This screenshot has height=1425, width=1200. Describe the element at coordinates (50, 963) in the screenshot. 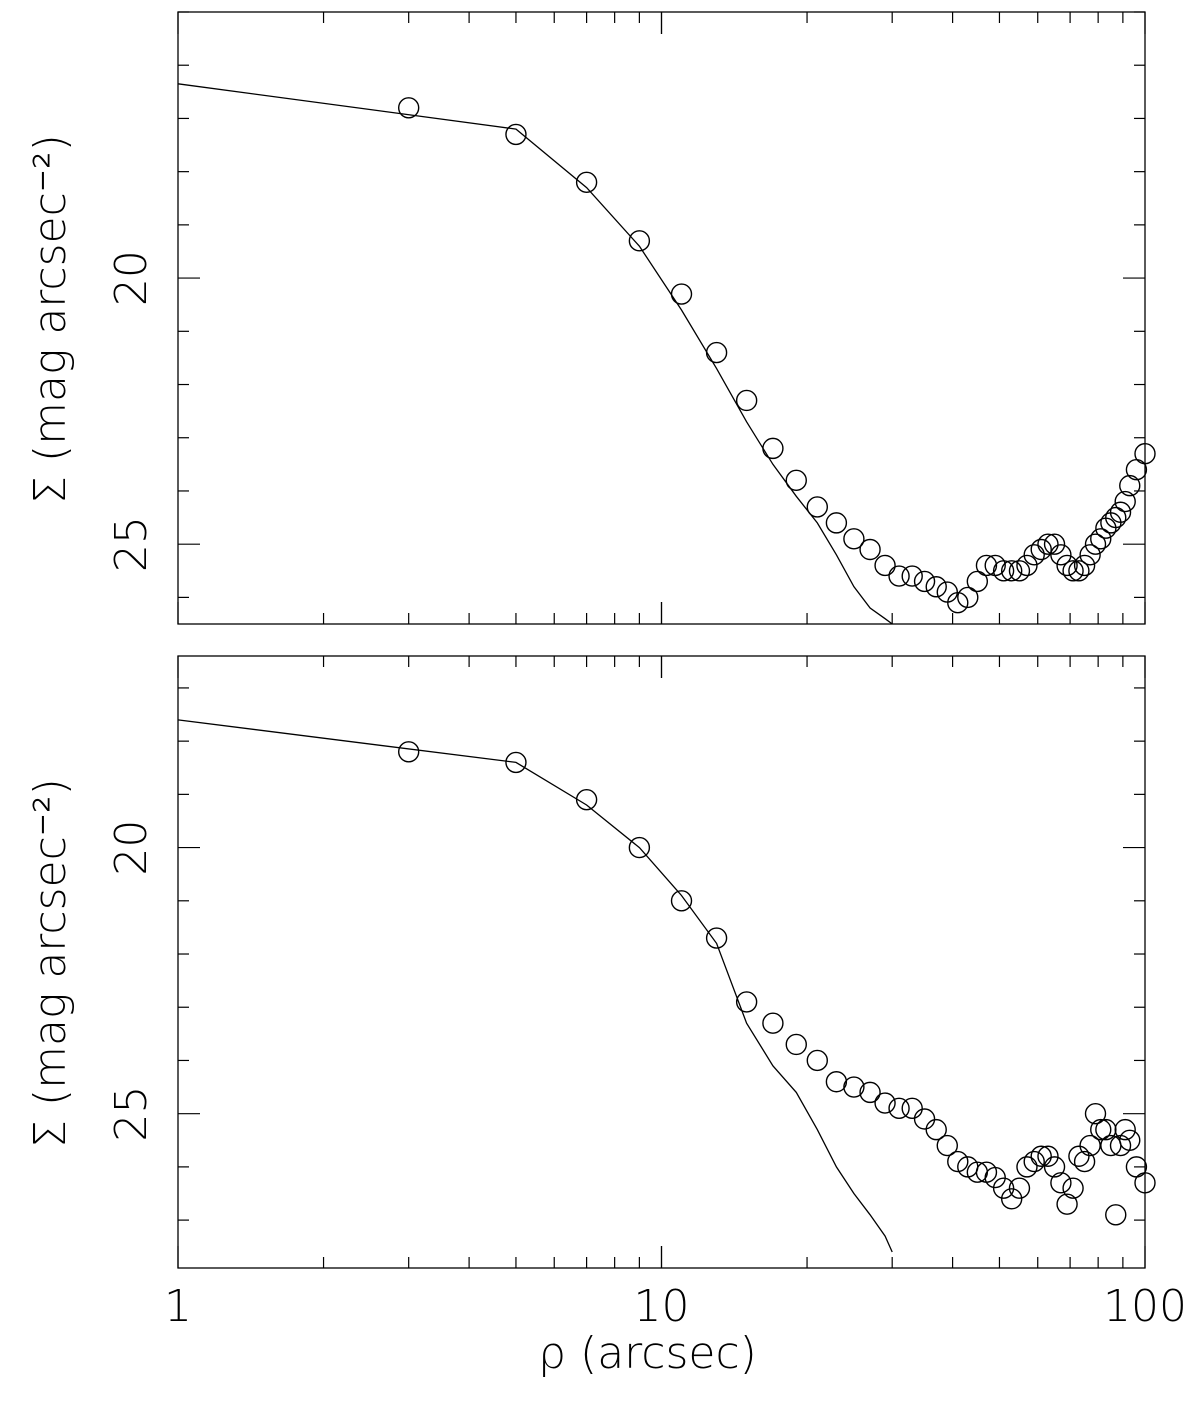

I see `y-axis-label-bottom: Σ (mag arcsec⁻²)` at that location.